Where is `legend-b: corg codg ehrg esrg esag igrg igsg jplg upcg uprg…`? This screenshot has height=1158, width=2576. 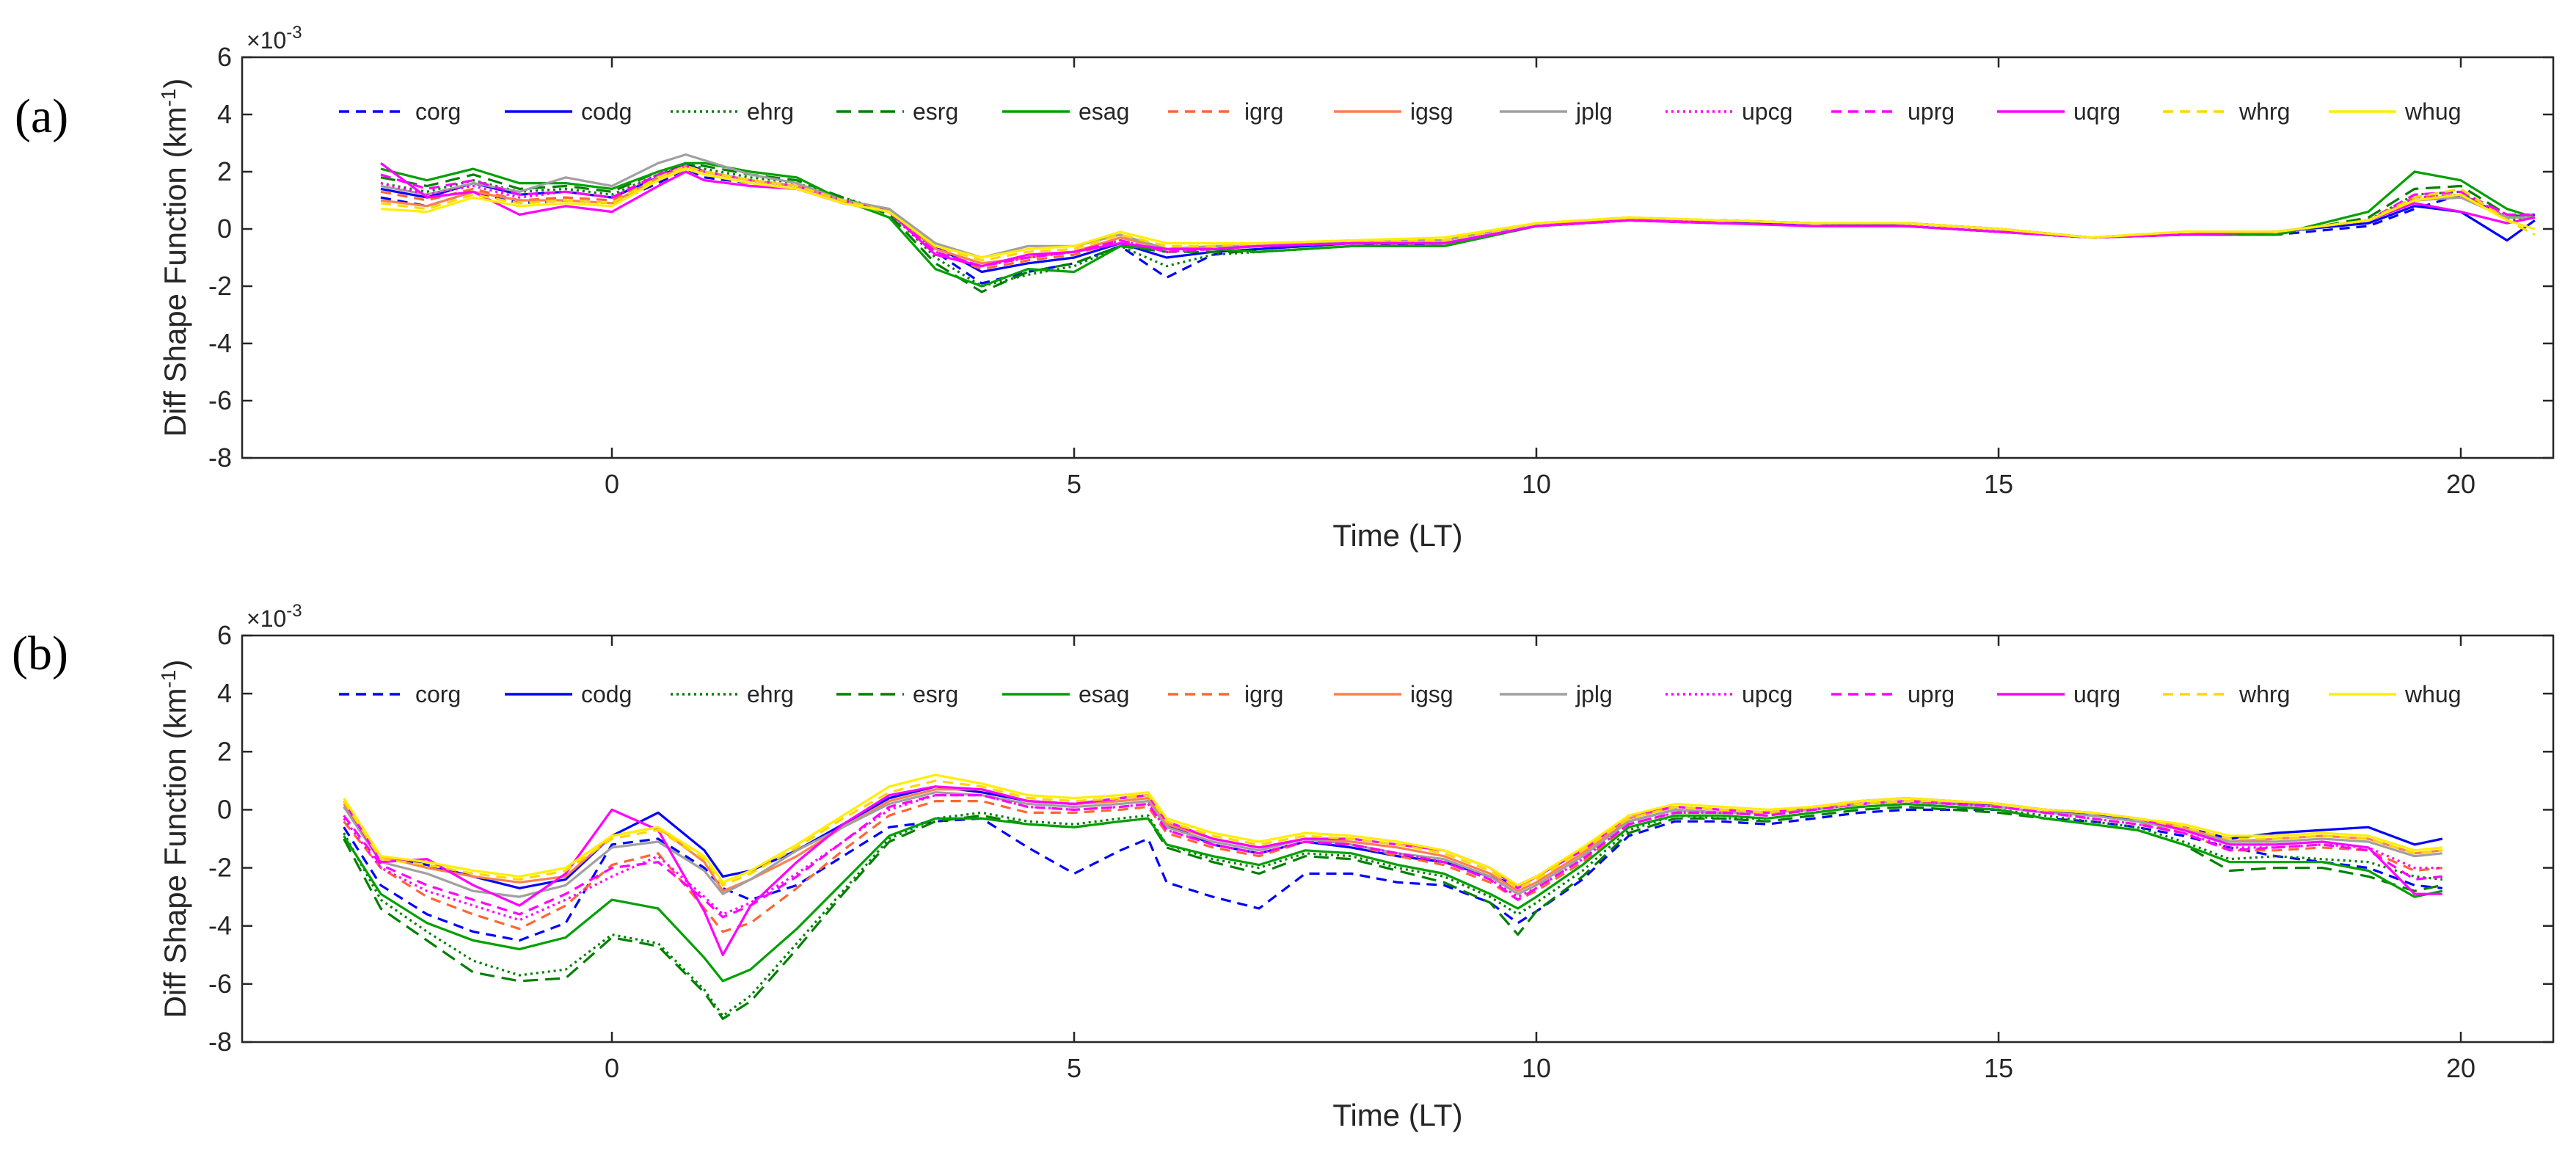
legend-b: corg codg ehrg esrg esag igrg igsg jplg upcg uprg… is located at coordinates (1400, 694).